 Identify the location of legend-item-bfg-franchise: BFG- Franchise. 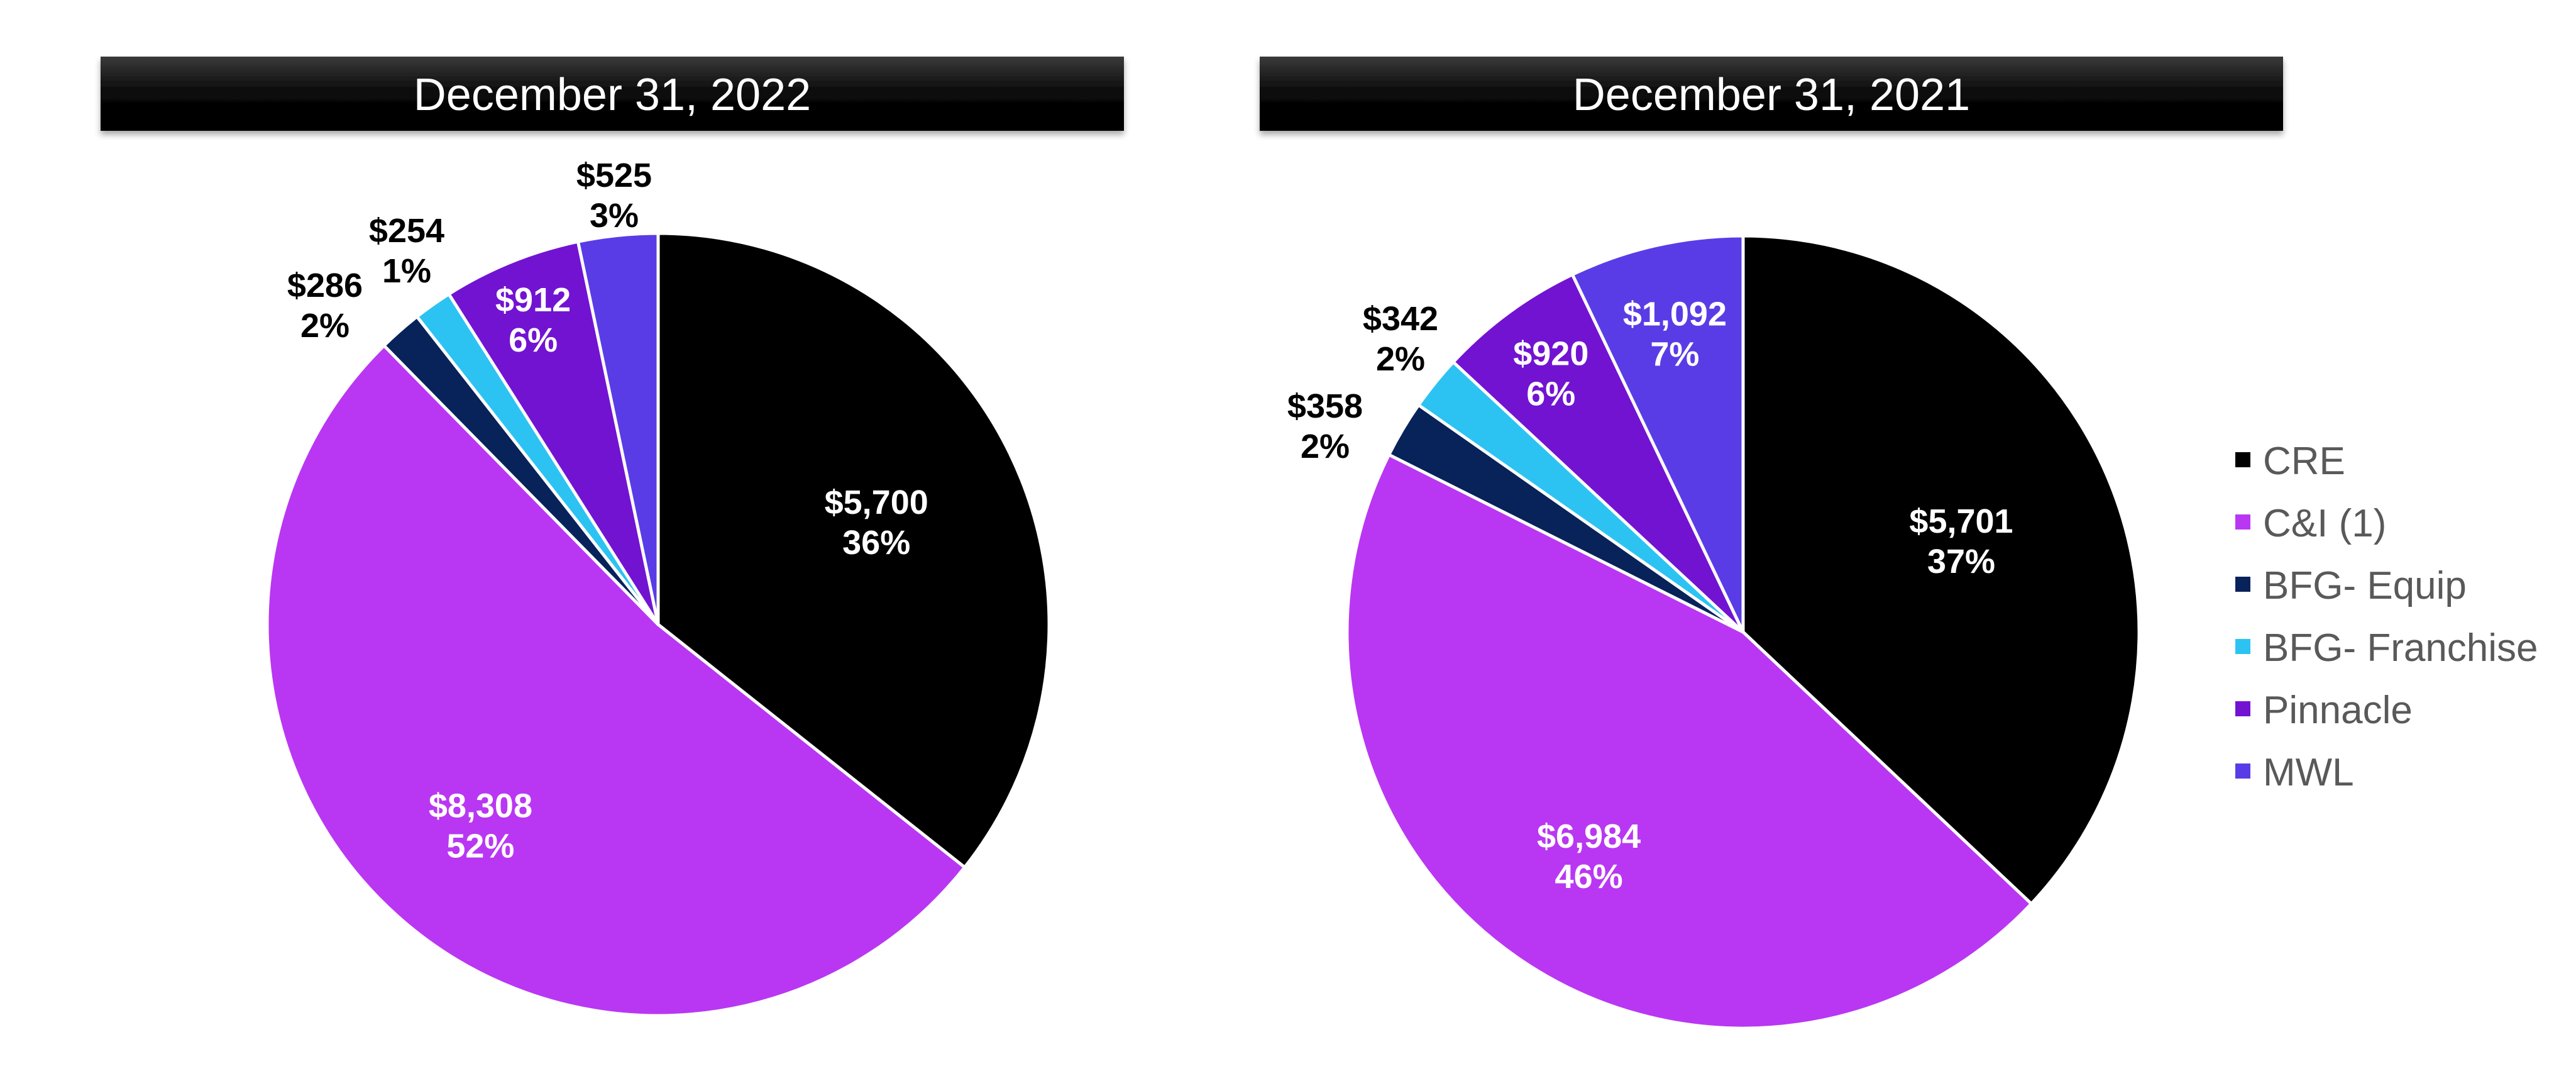
(2387, 648).